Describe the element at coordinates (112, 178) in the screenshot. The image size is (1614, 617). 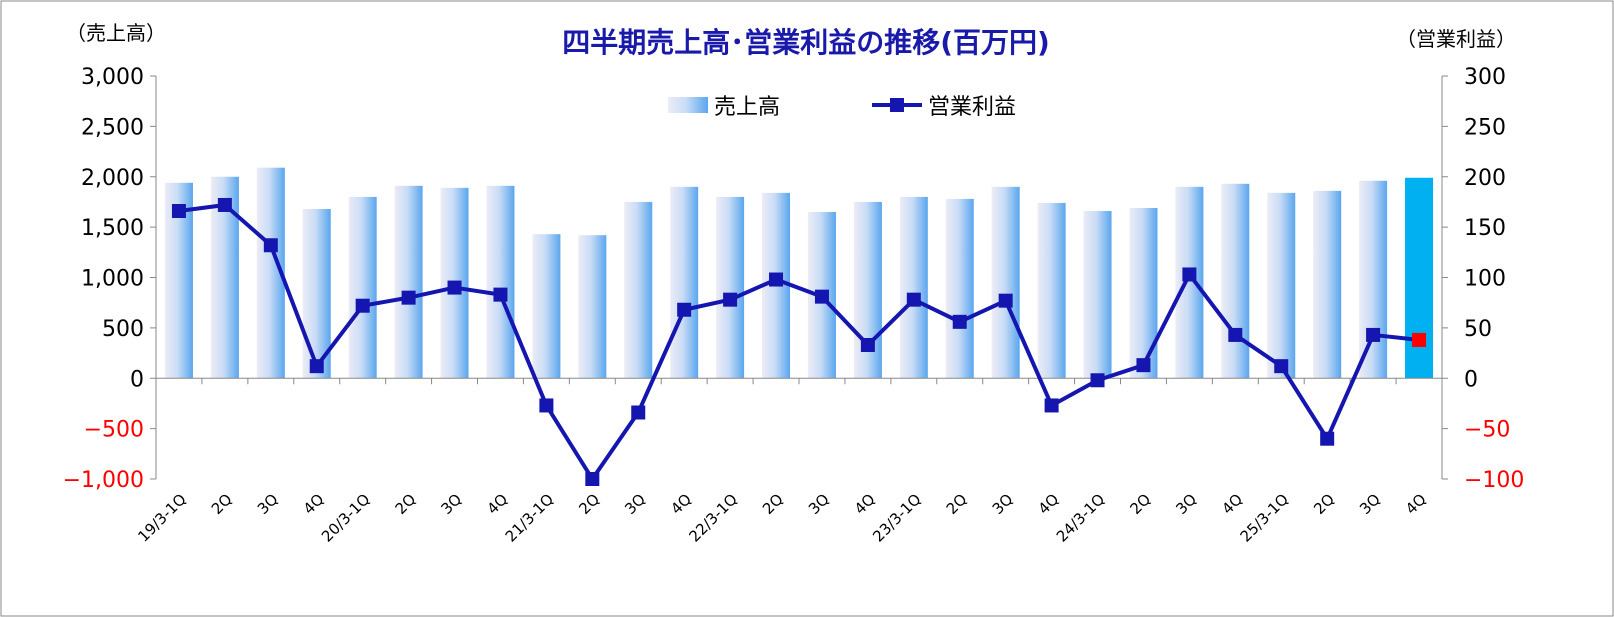
I see `left-tick-label: 2,000` at that location.